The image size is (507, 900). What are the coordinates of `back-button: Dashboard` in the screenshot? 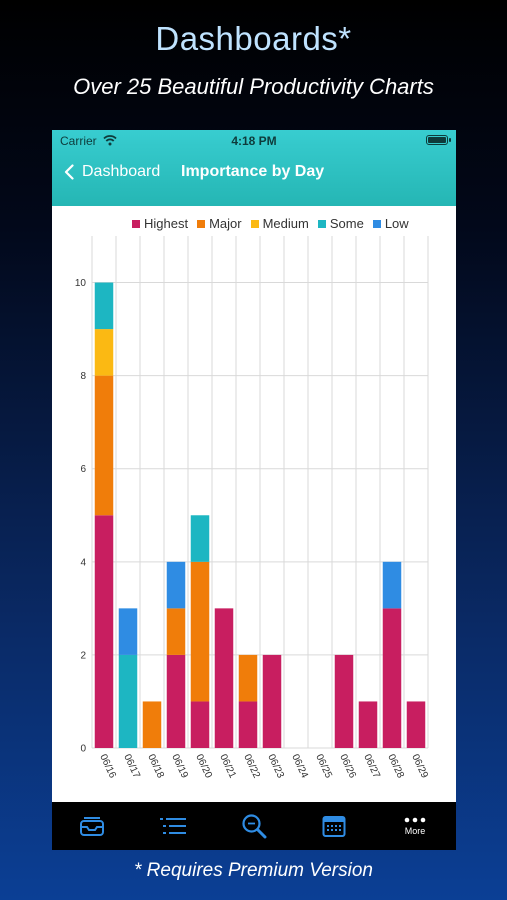 It's located at (112, 172).